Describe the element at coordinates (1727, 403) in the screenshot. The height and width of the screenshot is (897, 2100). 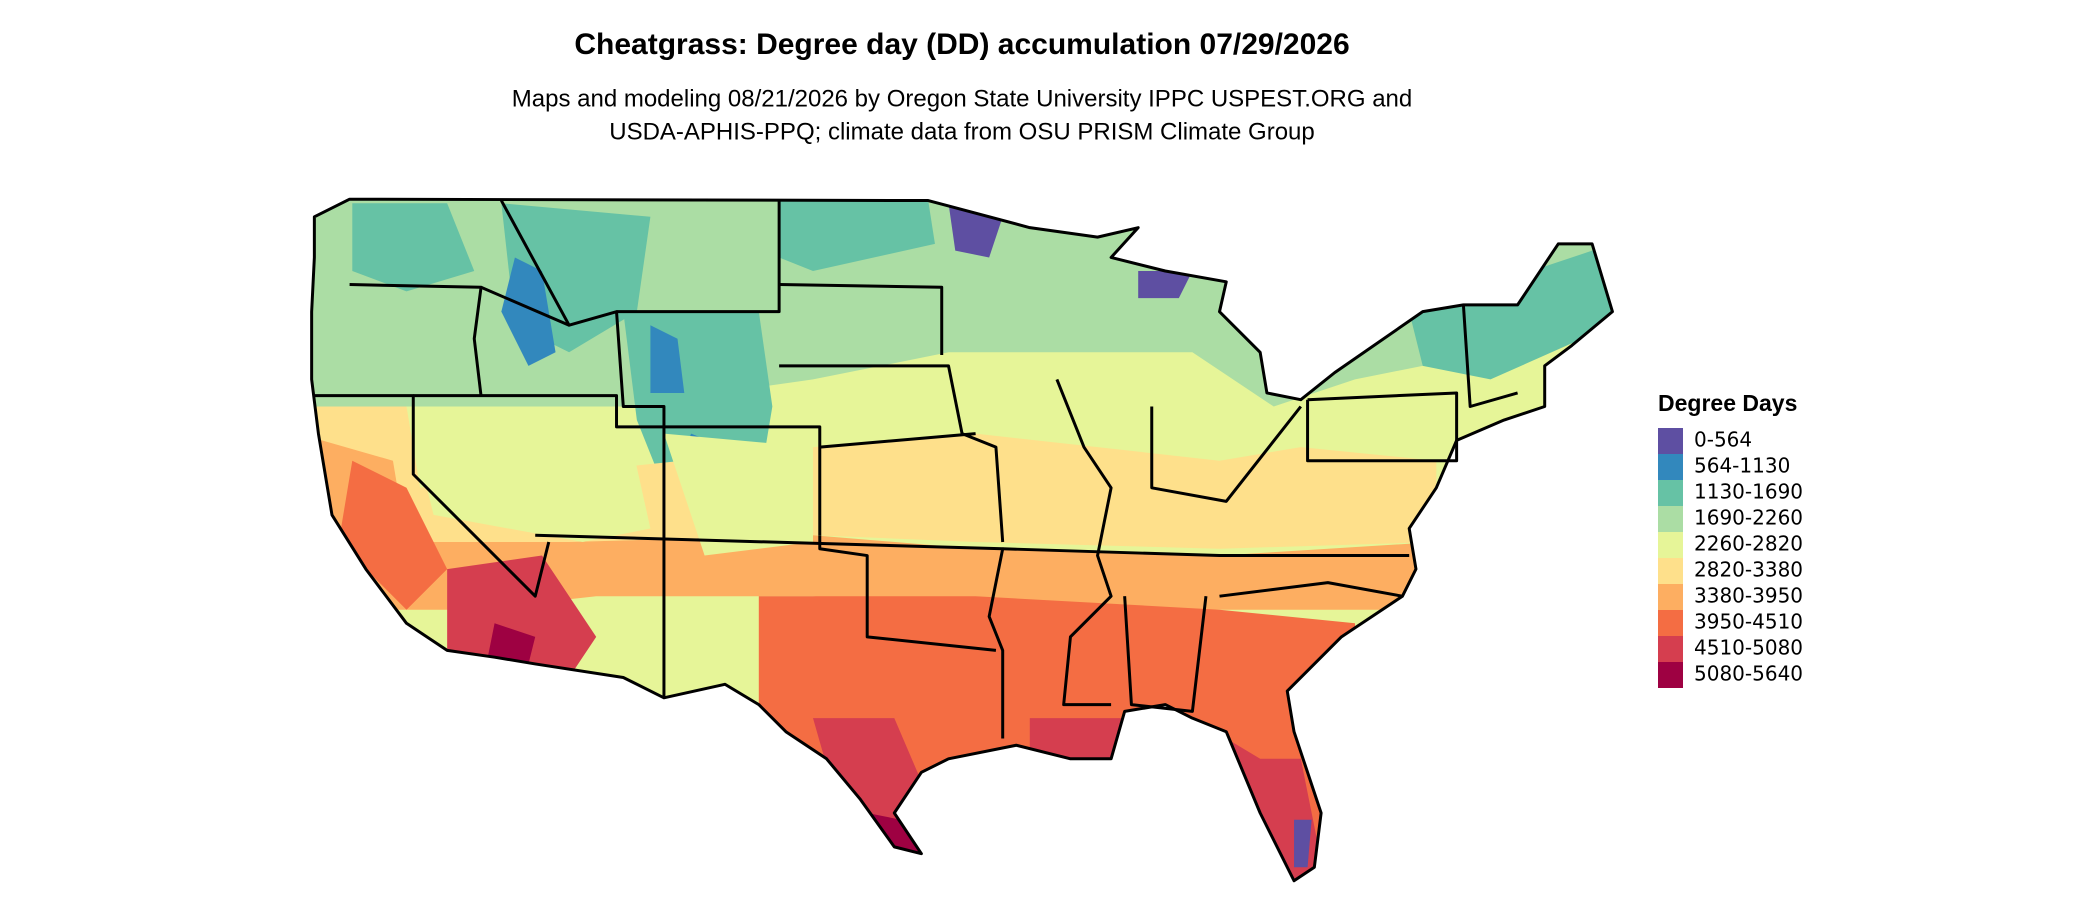
I see `legend-title: Degree Days` at that location.